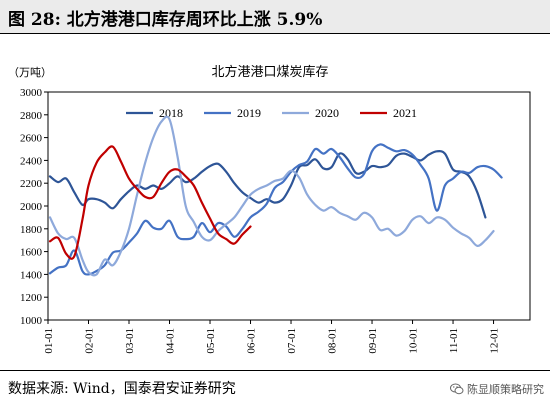 This screenshot has height=411, width=550. Describe the element at coordinates (457, 389) in the screenshot. I see `wechat-icon` at that location.